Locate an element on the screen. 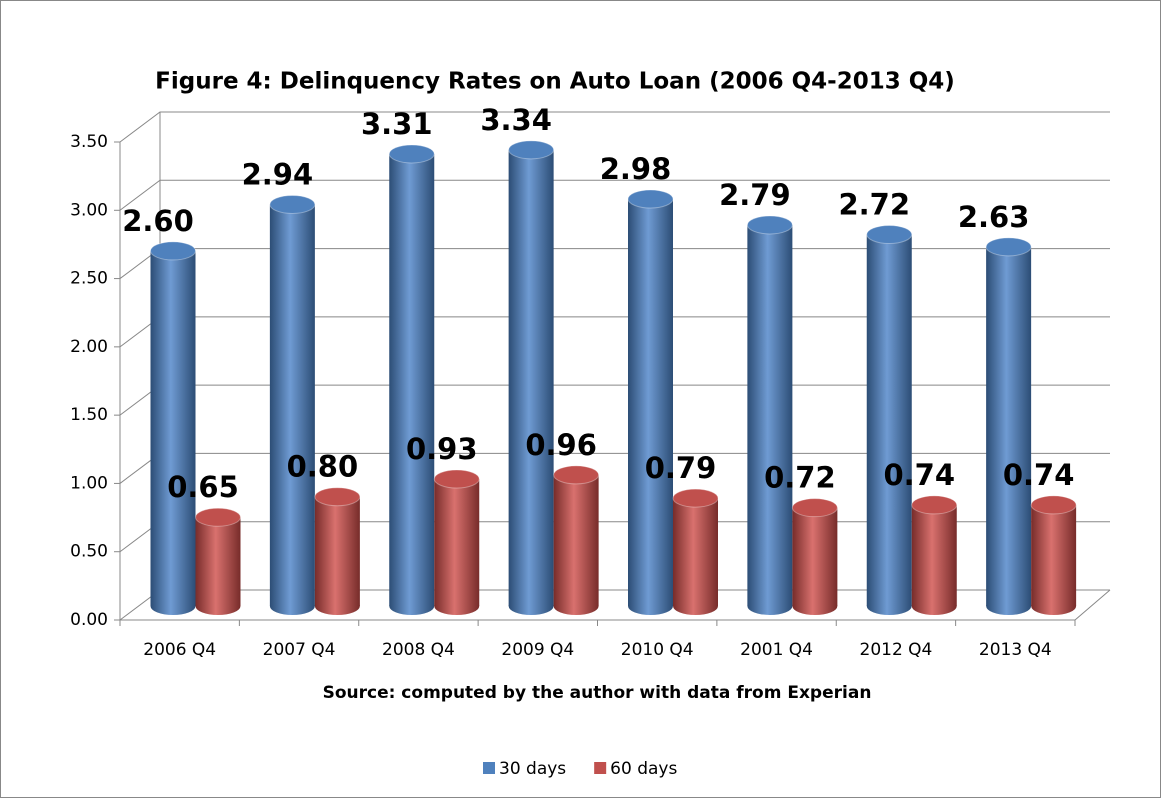 This screenshot has width=1161, height=798. y-tick-label: 0.50 is located at coordinates (89, 552).